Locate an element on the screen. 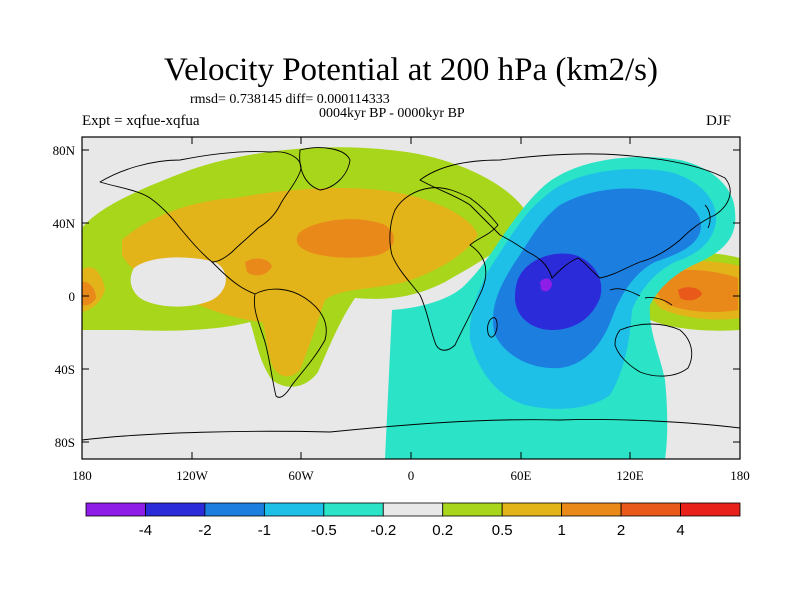 This screenshot has height=600, width=800. lon-label: 120E is located at coordinates (630, 475).